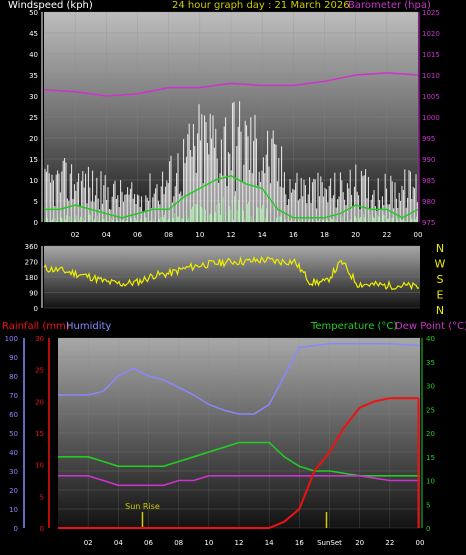 The height and width of the screenshot is (555, 466). Describe the element at coordinates (440, 295) in the screenshot. I see `compass-letter: E` at that location.